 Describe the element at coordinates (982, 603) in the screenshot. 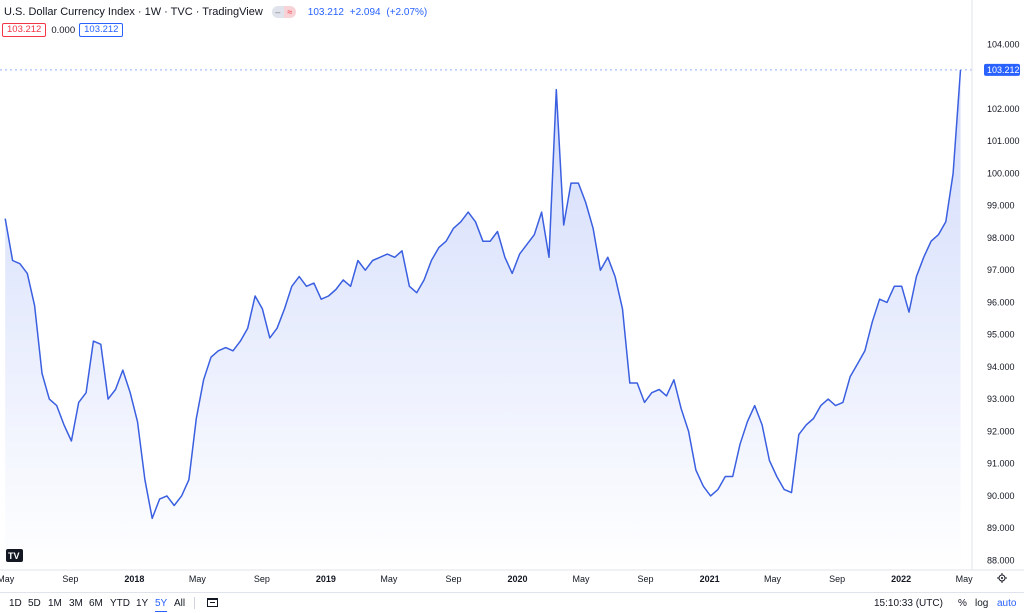

I see `log-toggle: log` at that location.